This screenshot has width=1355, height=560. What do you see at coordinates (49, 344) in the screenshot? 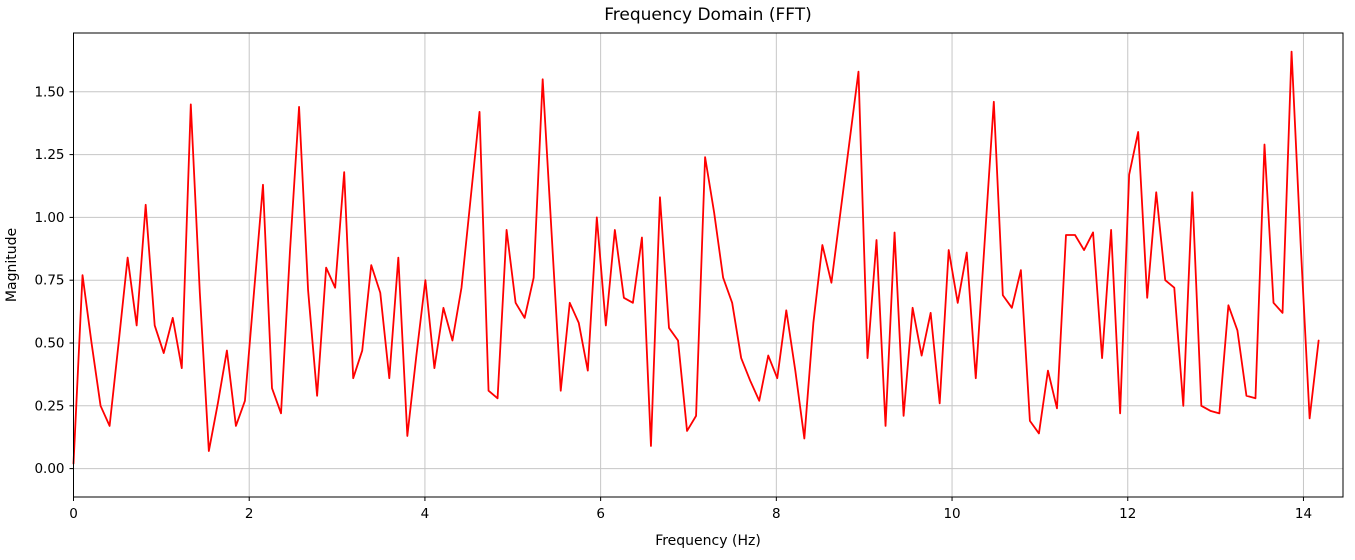
I see `y-tick-label: 0.50` at bounding box center [49, 344].